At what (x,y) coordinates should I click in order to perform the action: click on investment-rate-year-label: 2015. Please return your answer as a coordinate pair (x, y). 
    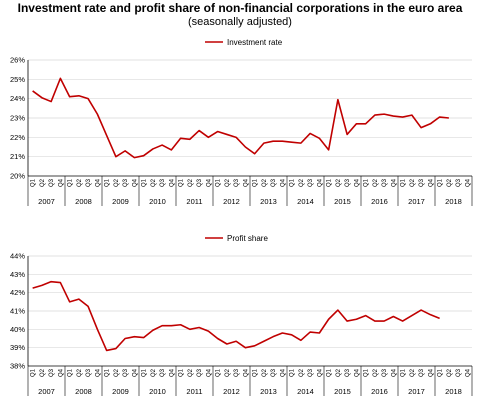
    Looking at the image, I should click on (342, 201).